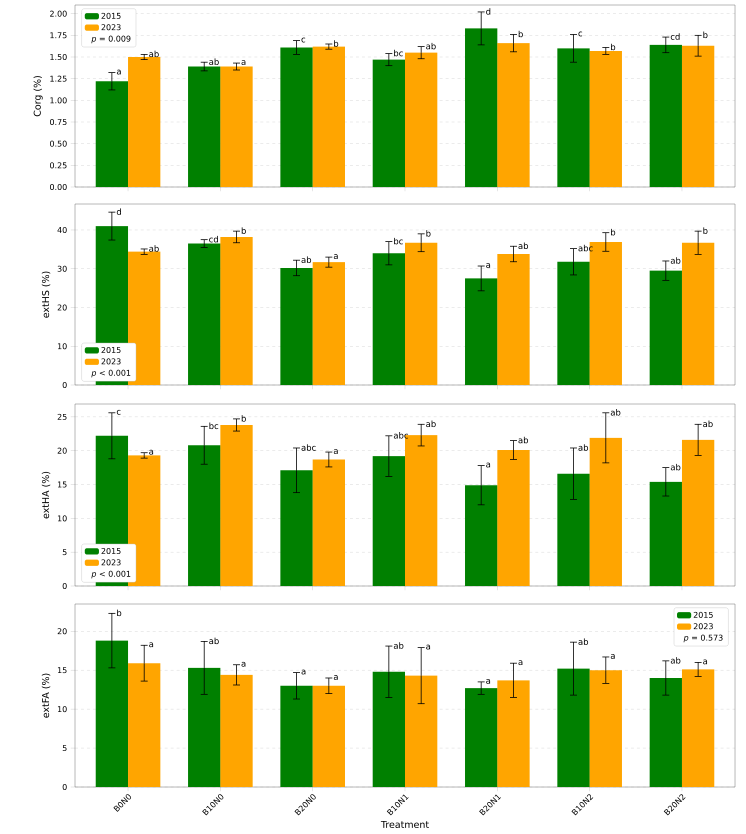 The image size is (746, 834). What do you see at coordinates (46, 495) in the screenshot?
I see `y-axis-title: extHA (%)` at bounding box center [46, 495].